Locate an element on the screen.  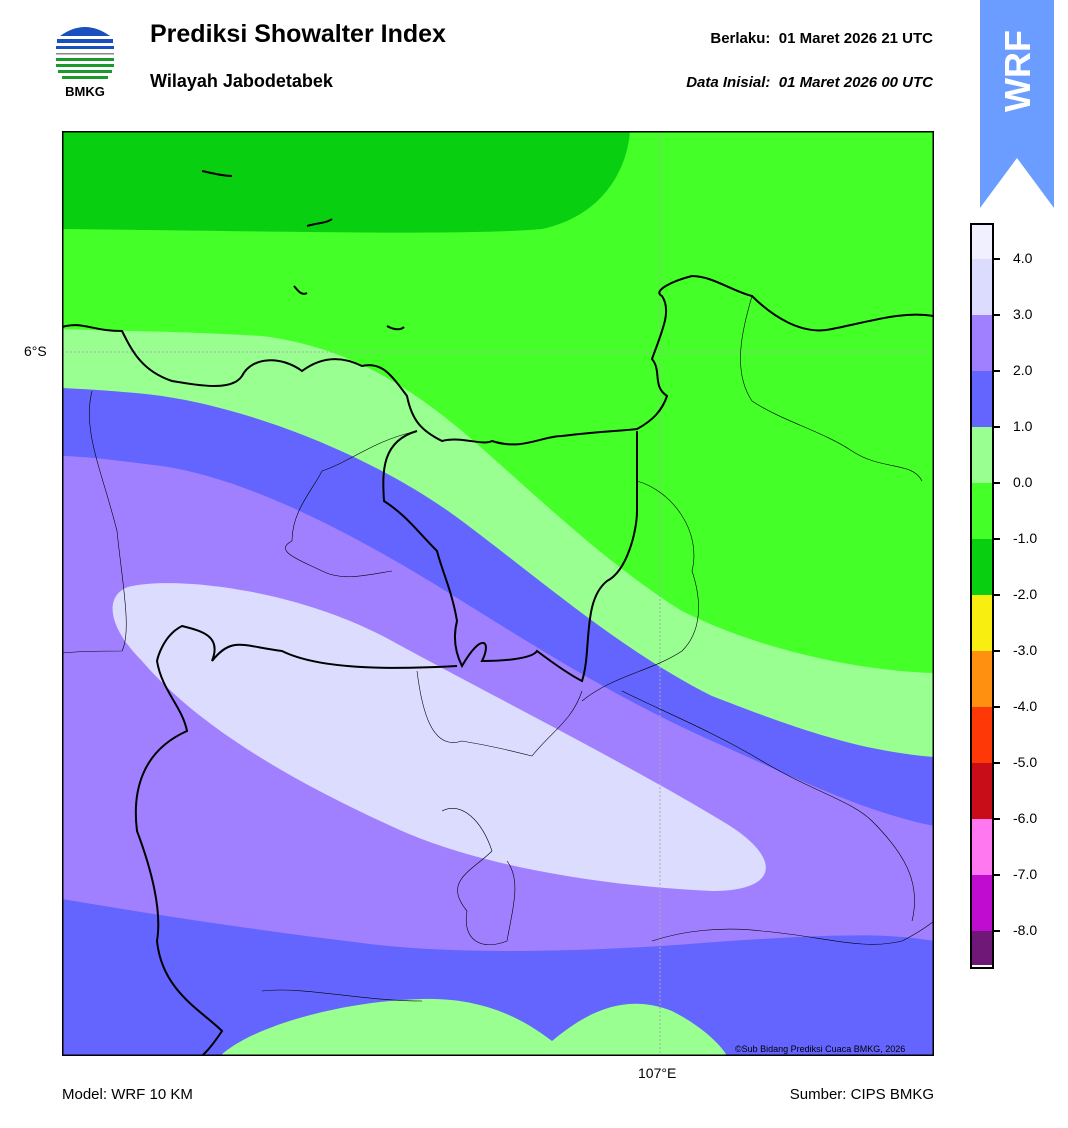
colorbar-tick-label: -7.0 is located at coordinates (1025, 874).